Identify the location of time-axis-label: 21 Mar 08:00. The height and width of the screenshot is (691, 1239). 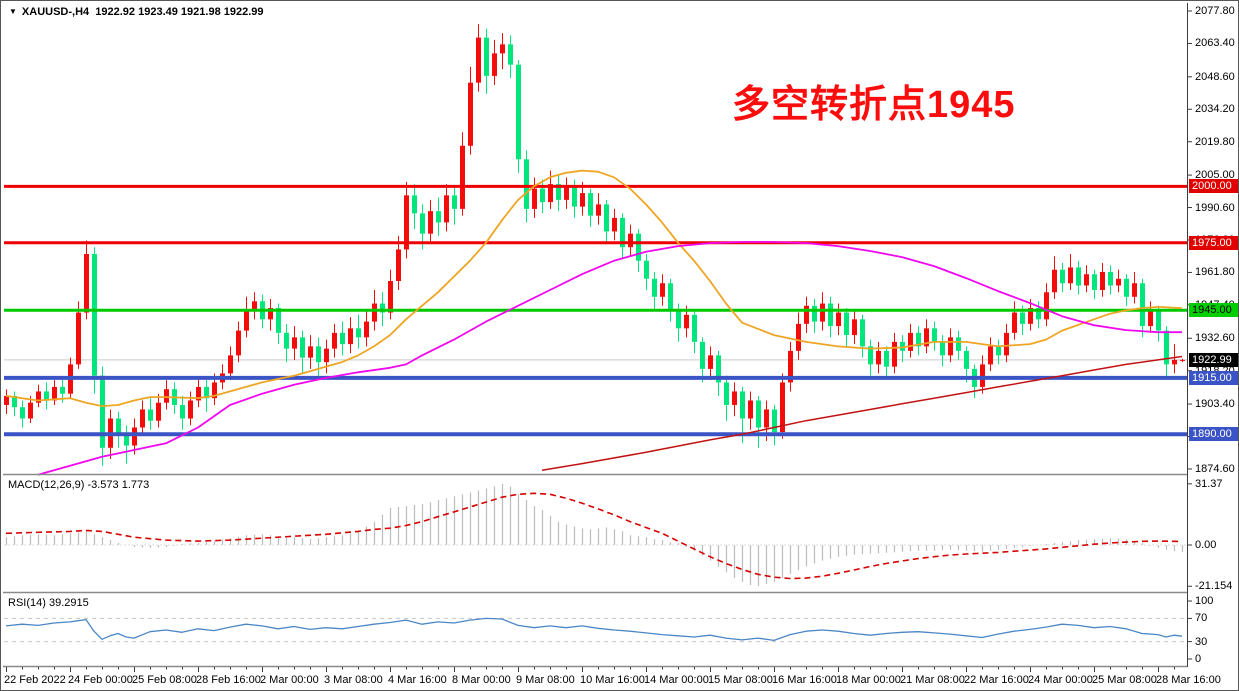
(932, 680).